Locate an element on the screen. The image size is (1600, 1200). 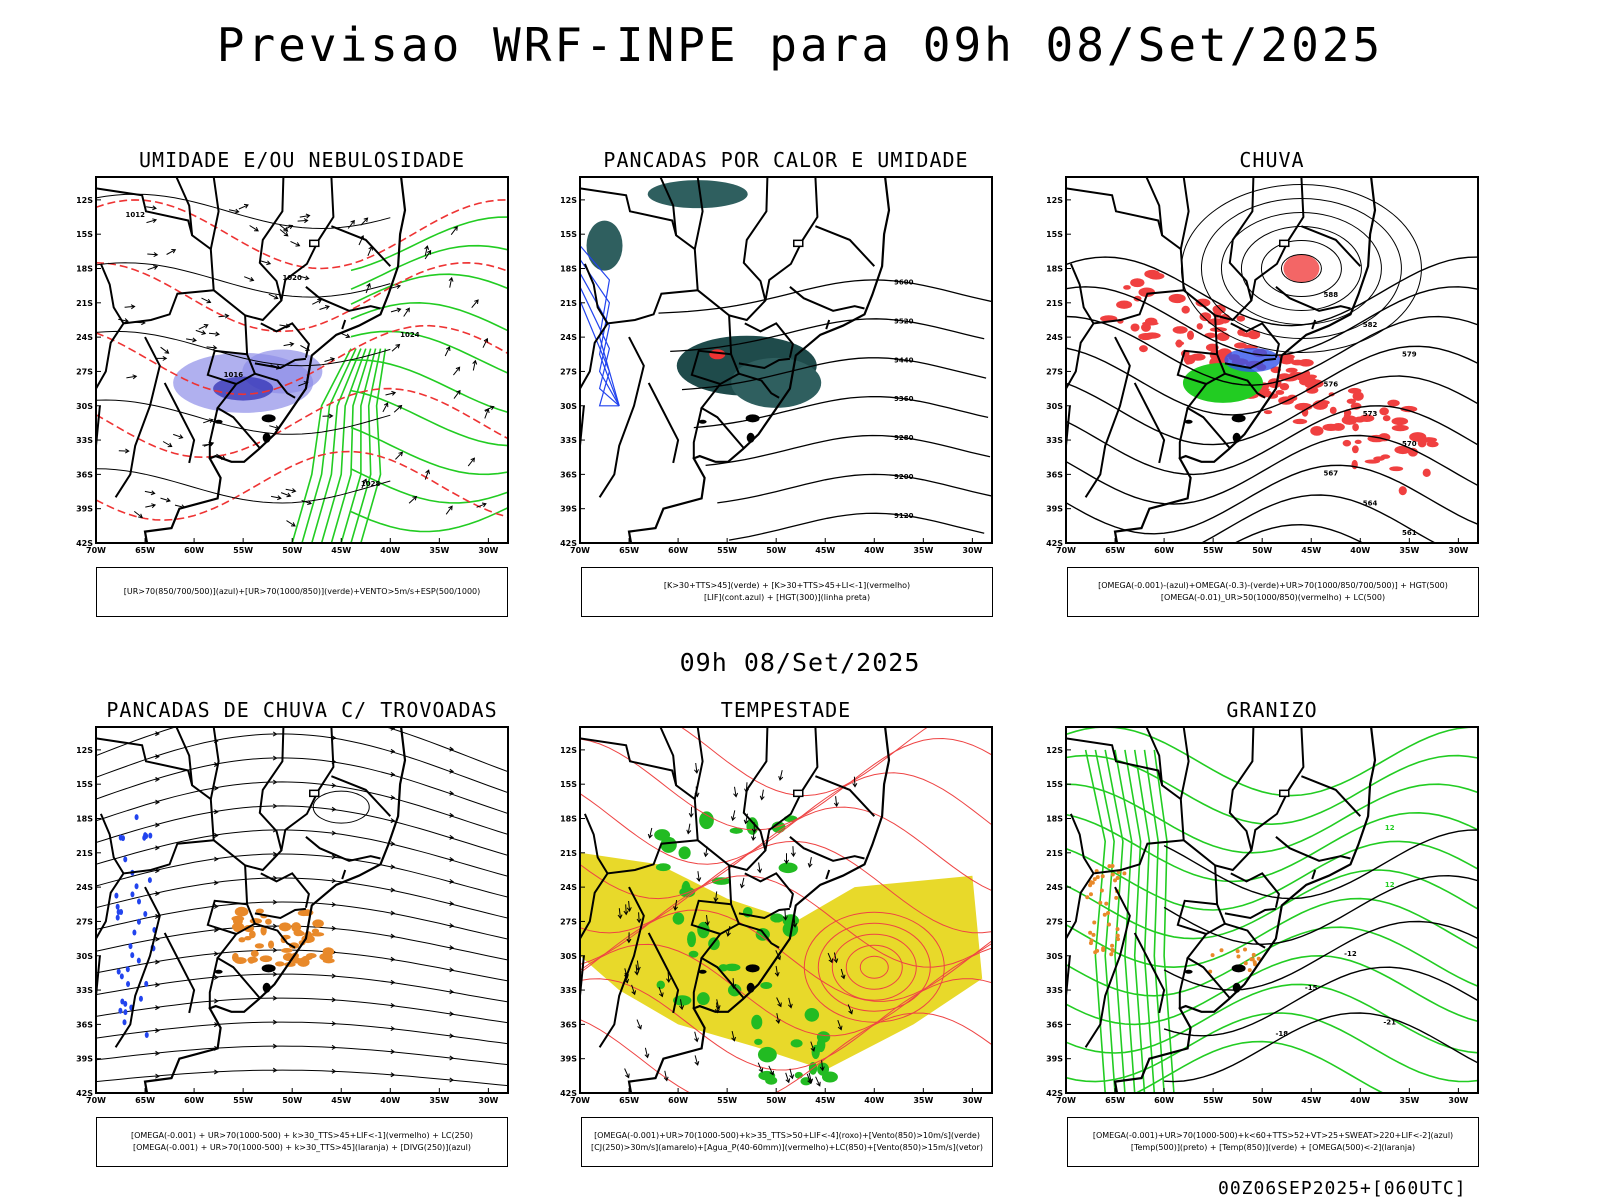
pressure-contour is located at coordinates (243, 211).